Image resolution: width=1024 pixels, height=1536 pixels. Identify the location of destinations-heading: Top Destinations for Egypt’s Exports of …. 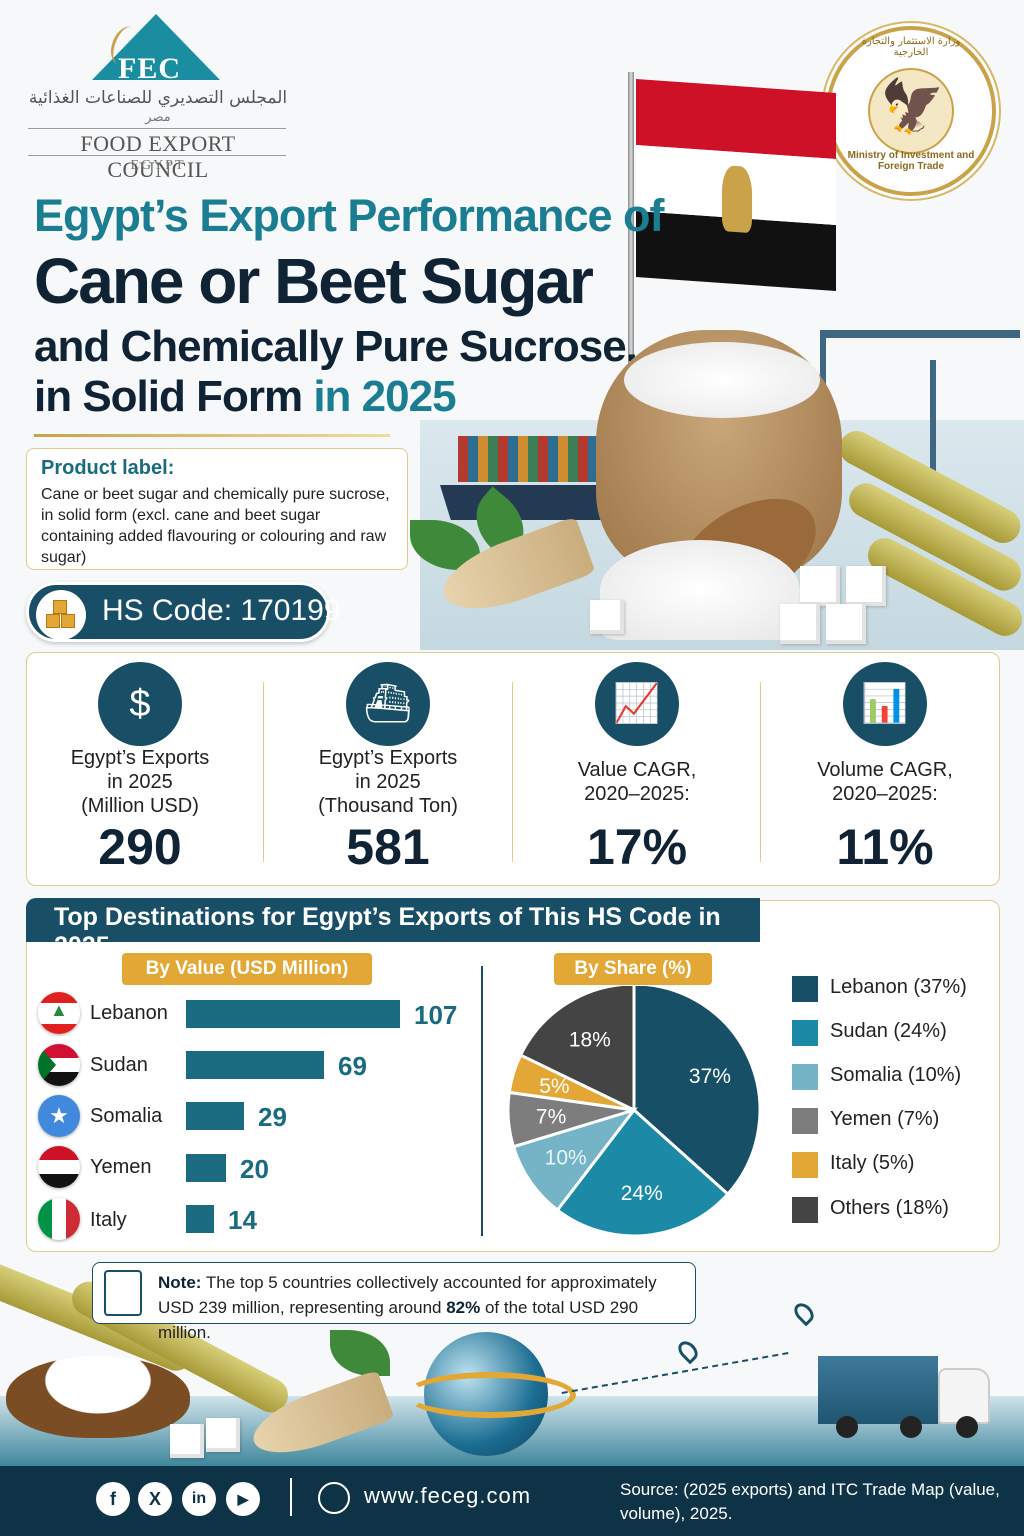
(387, 931).